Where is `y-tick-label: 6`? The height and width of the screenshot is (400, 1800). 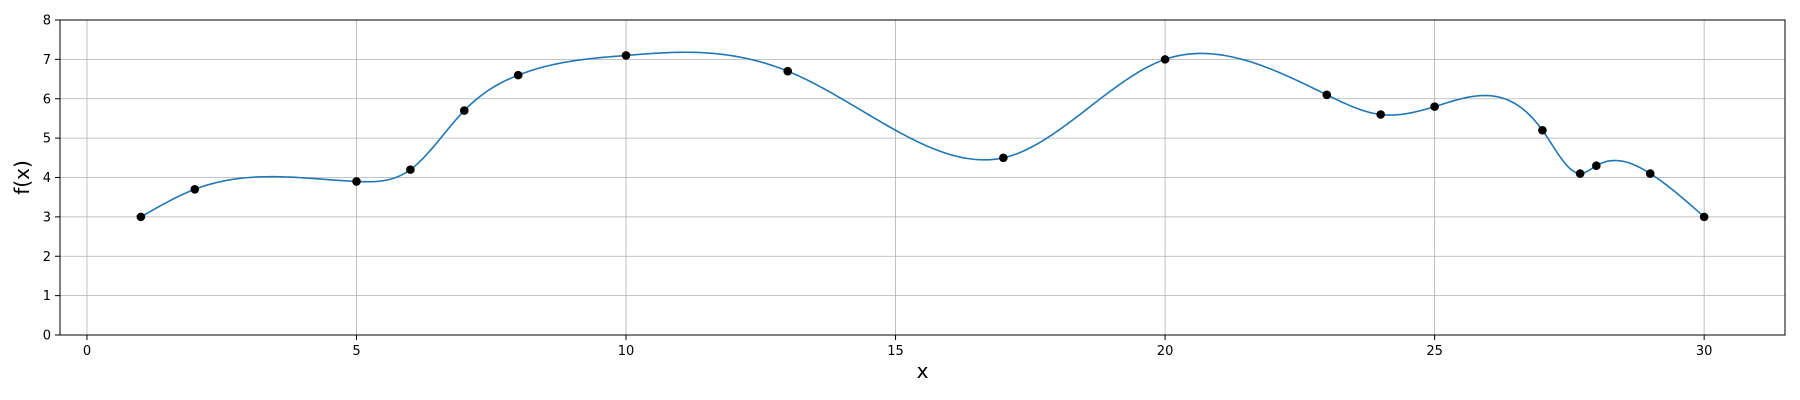
y-tick-label: 6 is located at coordinates (47, 99).